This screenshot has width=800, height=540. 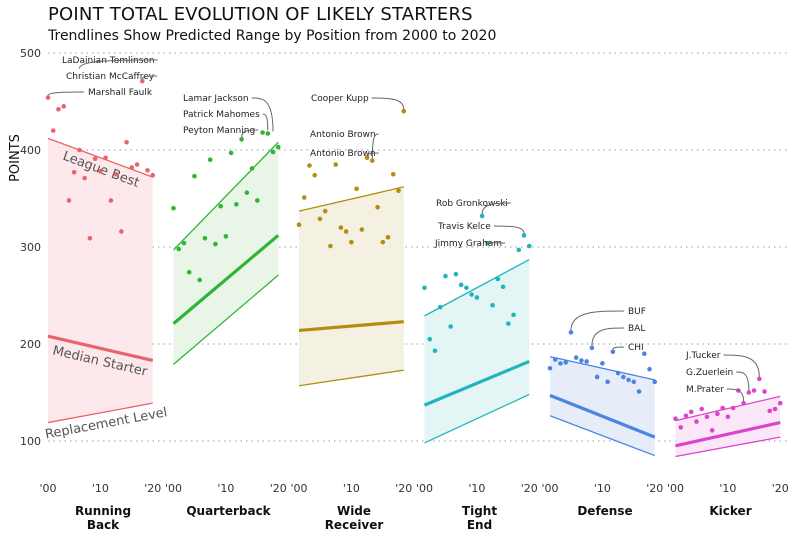 I want to click on panel-defense: BUF BAL CHI '00 '10 '20 Defense, so click(x=602, y=412).